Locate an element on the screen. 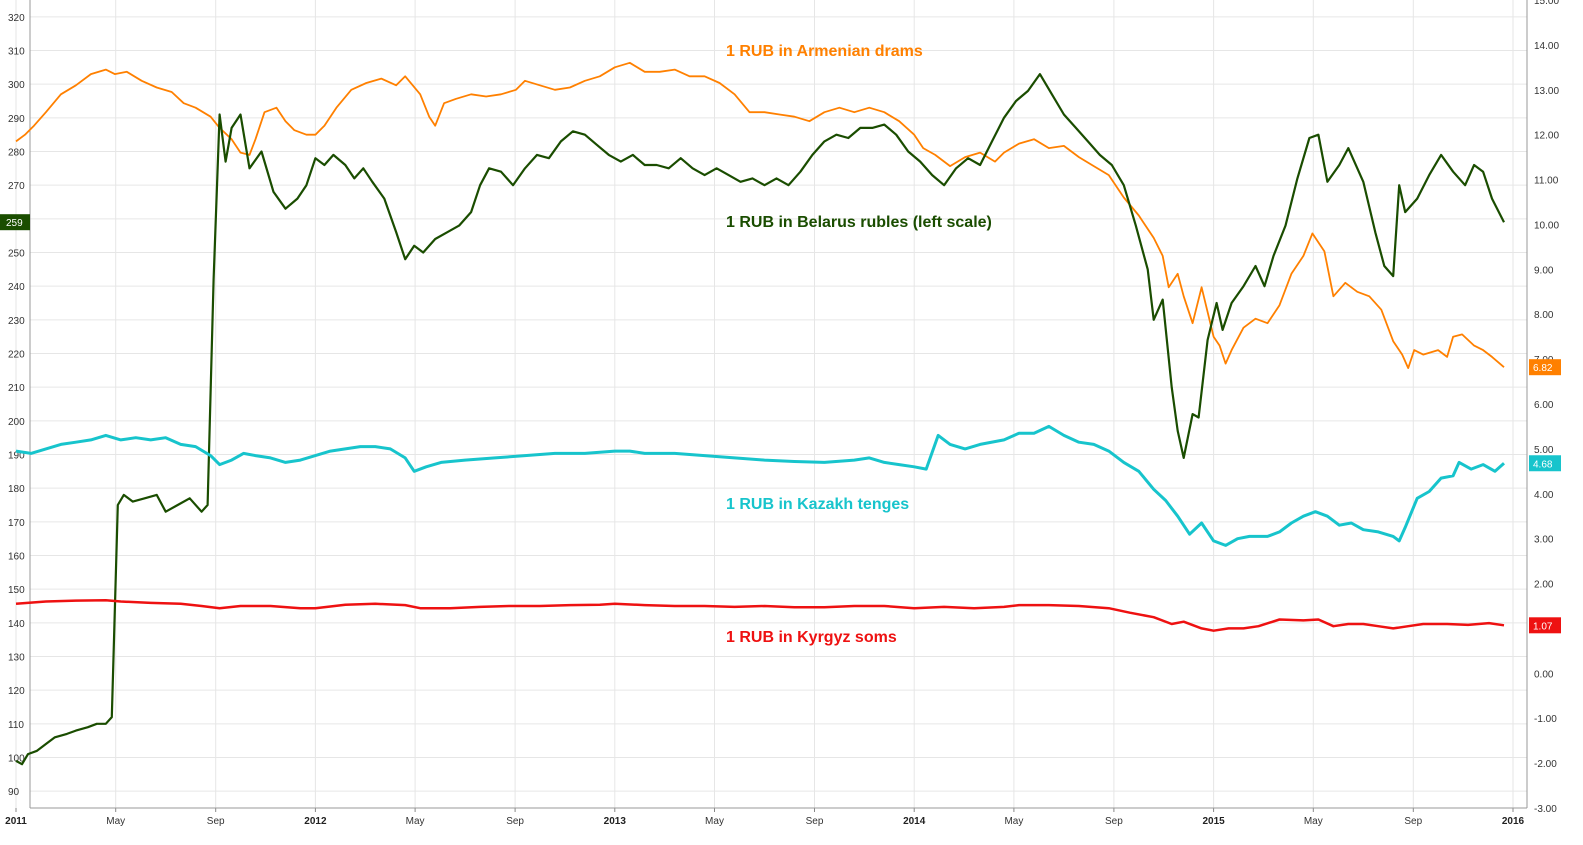 The height and width of the screenshot is (845, 1583). left-axis-tick-label: 280 is located at coordinates (16, 153).